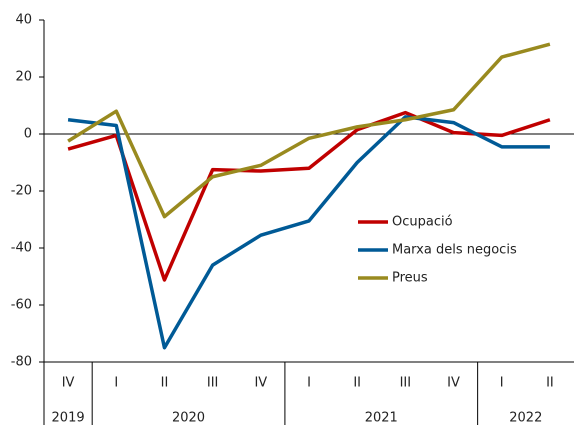 The width and height of the screenshot is (574, 425). What do you see at coordinates (28, 134) in the screenshot?
I see `y-tick-label: 0` at bounding box center [28, 134].